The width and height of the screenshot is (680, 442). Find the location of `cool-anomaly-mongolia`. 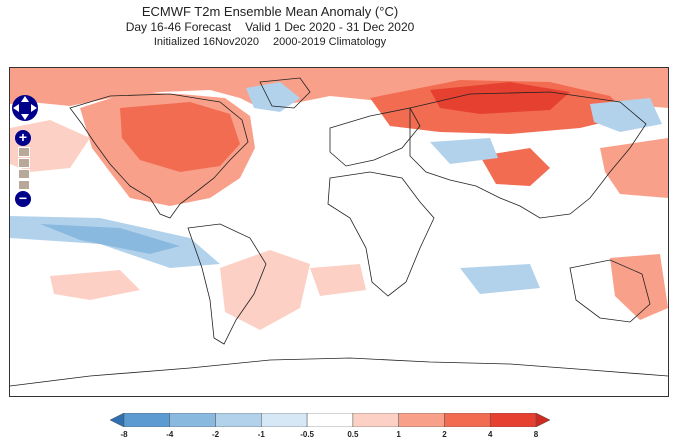

cool-anomaly-mongolia is located at coordinates (464, 151).